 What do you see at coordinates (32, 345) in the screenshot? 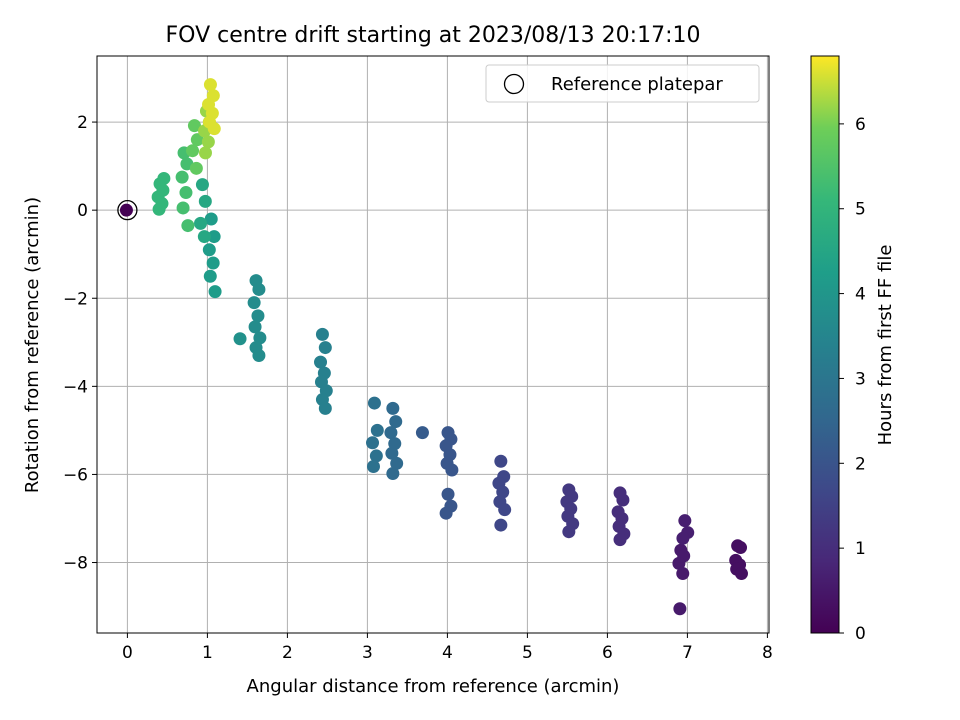
I see `y-axis-label: Rotation from reference (arcmin)` at bounding box center [32, 345].